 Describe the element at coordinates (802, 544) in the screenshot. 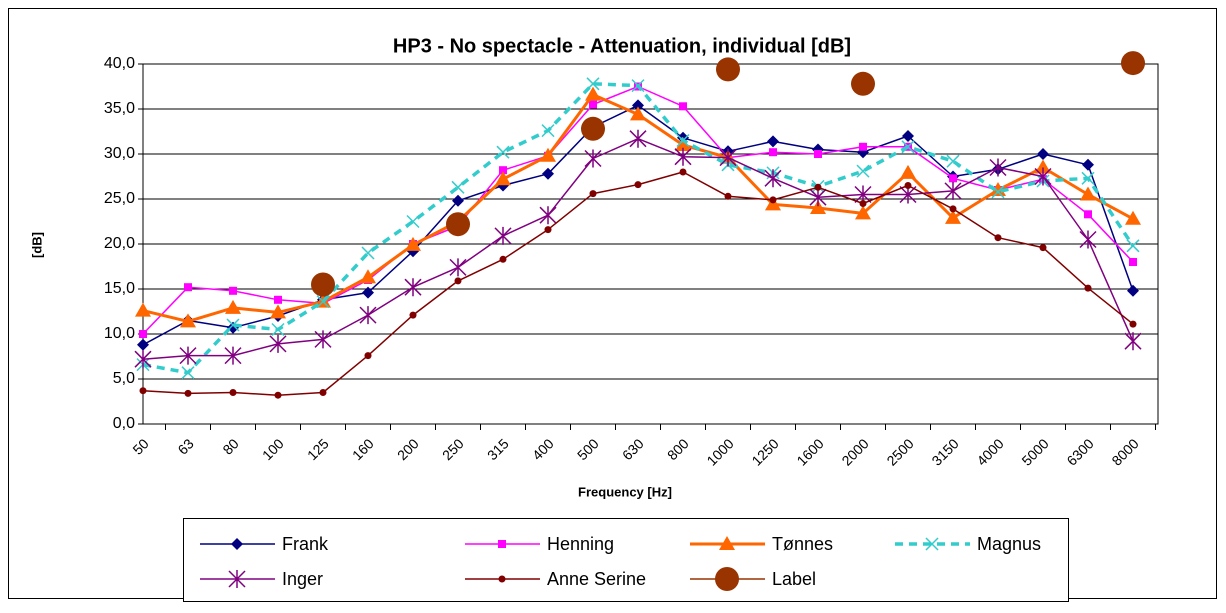

I see `legend-label: Tønnes` at that location.